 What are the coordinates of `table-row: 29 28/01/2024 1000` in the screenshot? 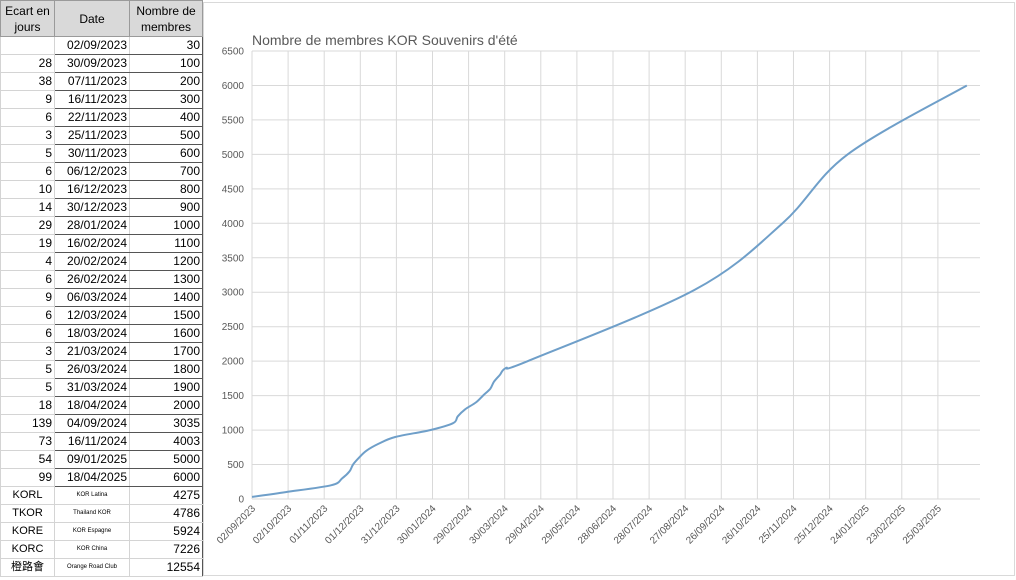 It's located at (101, 225).